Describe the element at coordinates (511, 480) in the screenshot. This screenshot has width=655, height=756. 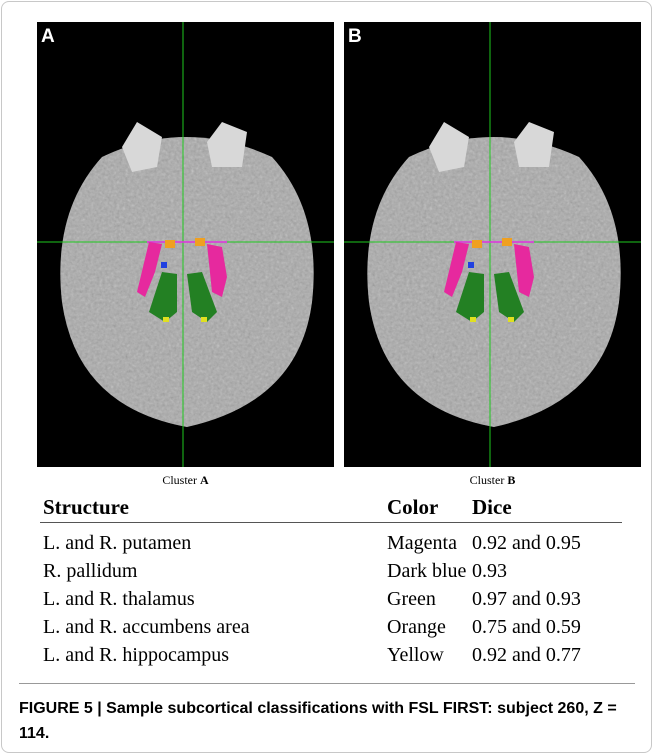
I see `caption-letter: B` at that location.